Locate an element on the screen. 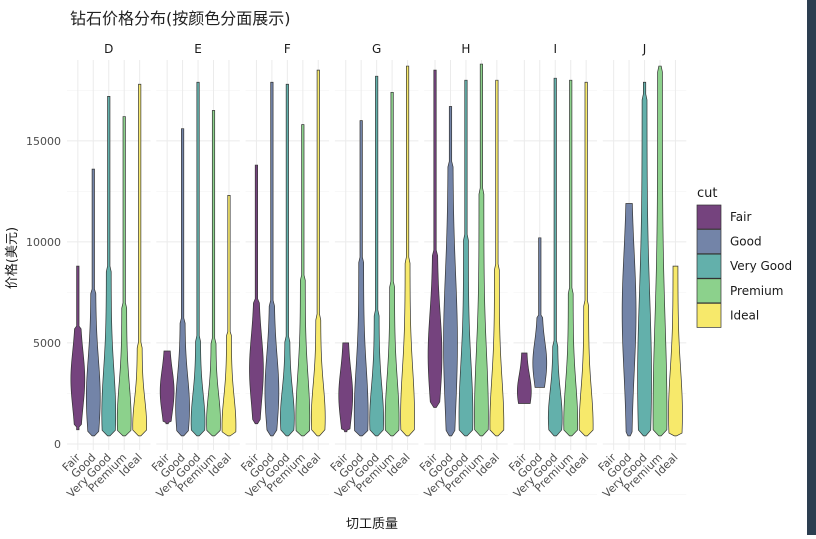 The height and width of the screenshot is (539, 816). violin-F-fair is located at coordinates (256, 294).